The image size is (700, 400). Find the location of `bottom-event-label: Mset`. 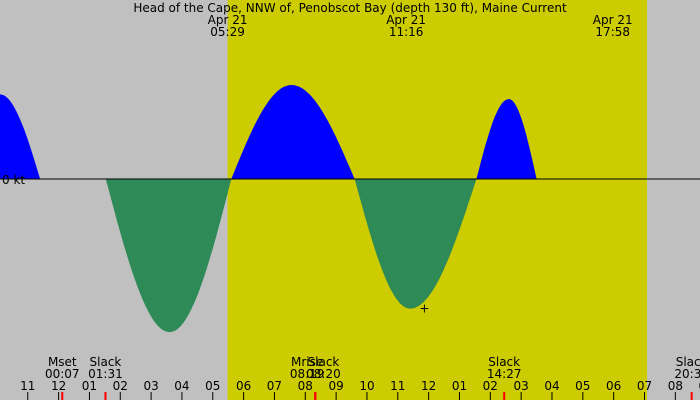

bottom-event-label: Mset is located at coordinates (62, 362).